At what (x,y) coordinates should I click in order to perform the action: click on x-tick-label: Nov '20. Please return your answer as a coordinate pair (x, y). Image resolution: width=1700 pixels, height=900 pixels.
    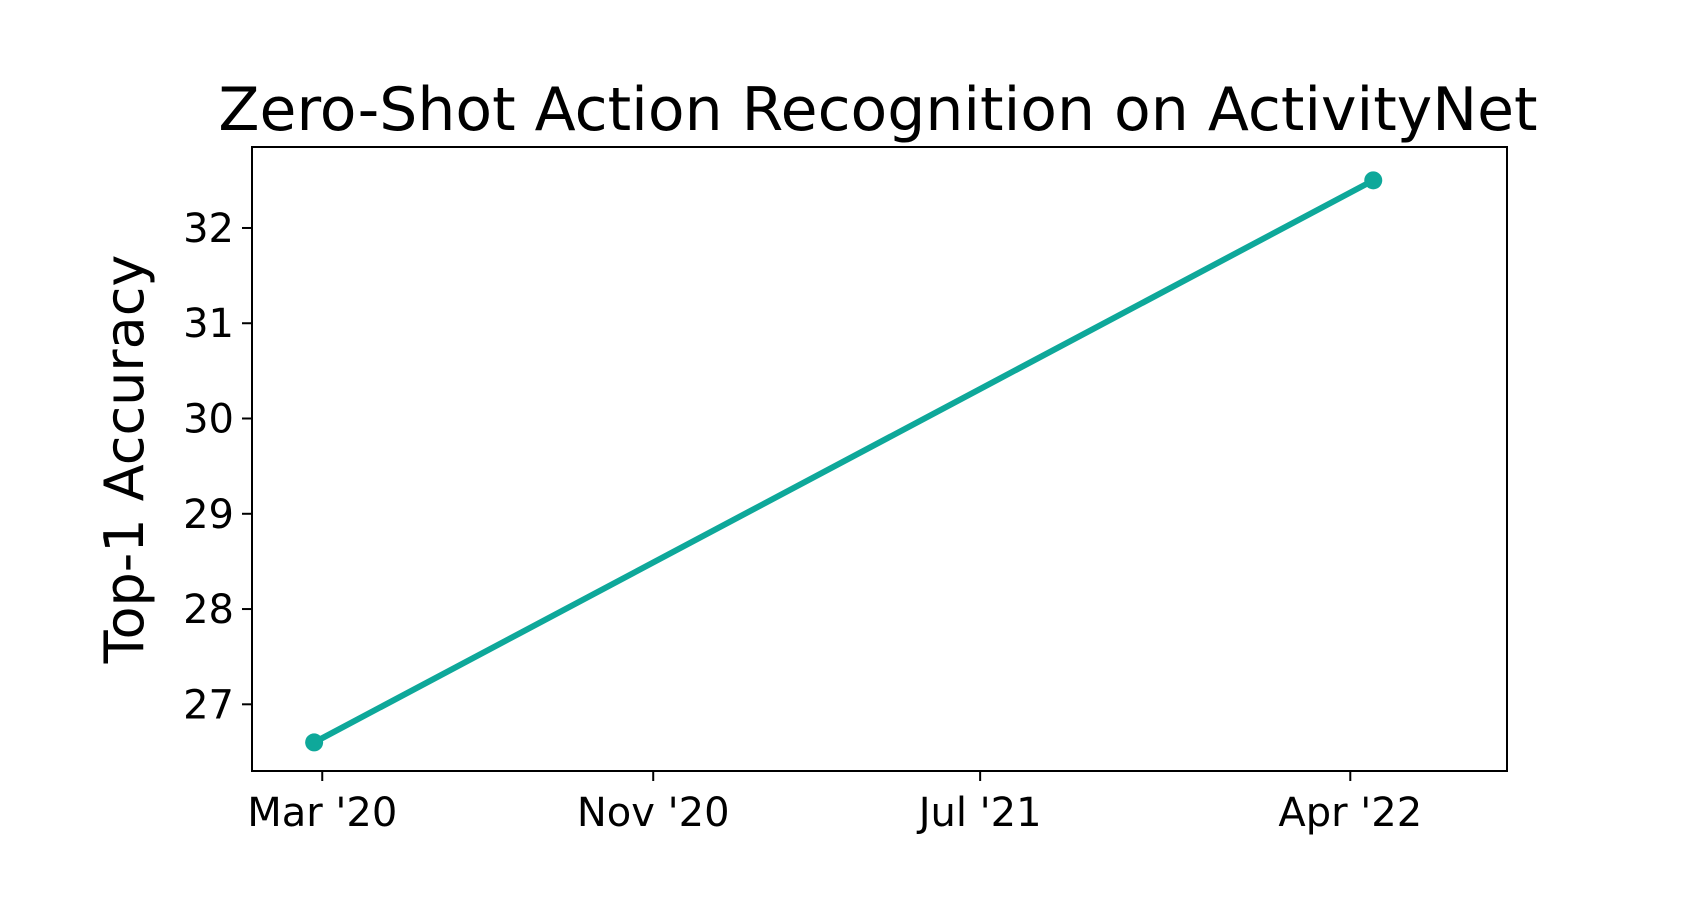
    Looking at the image, I should click on (653, 813).